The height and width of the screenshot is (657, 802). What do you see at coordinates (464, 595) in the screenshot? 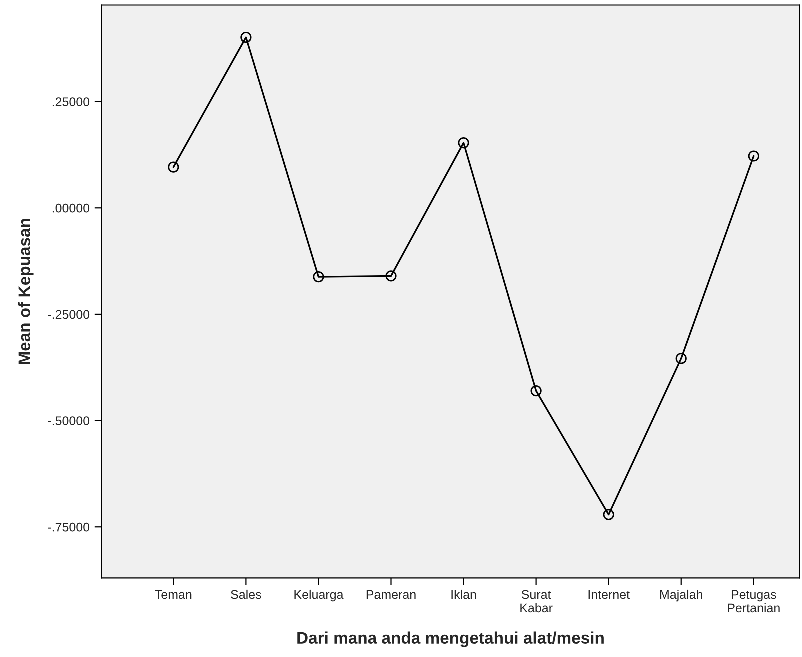
I see `x-tick-label: Iklan` at bounding box center [464, 595].